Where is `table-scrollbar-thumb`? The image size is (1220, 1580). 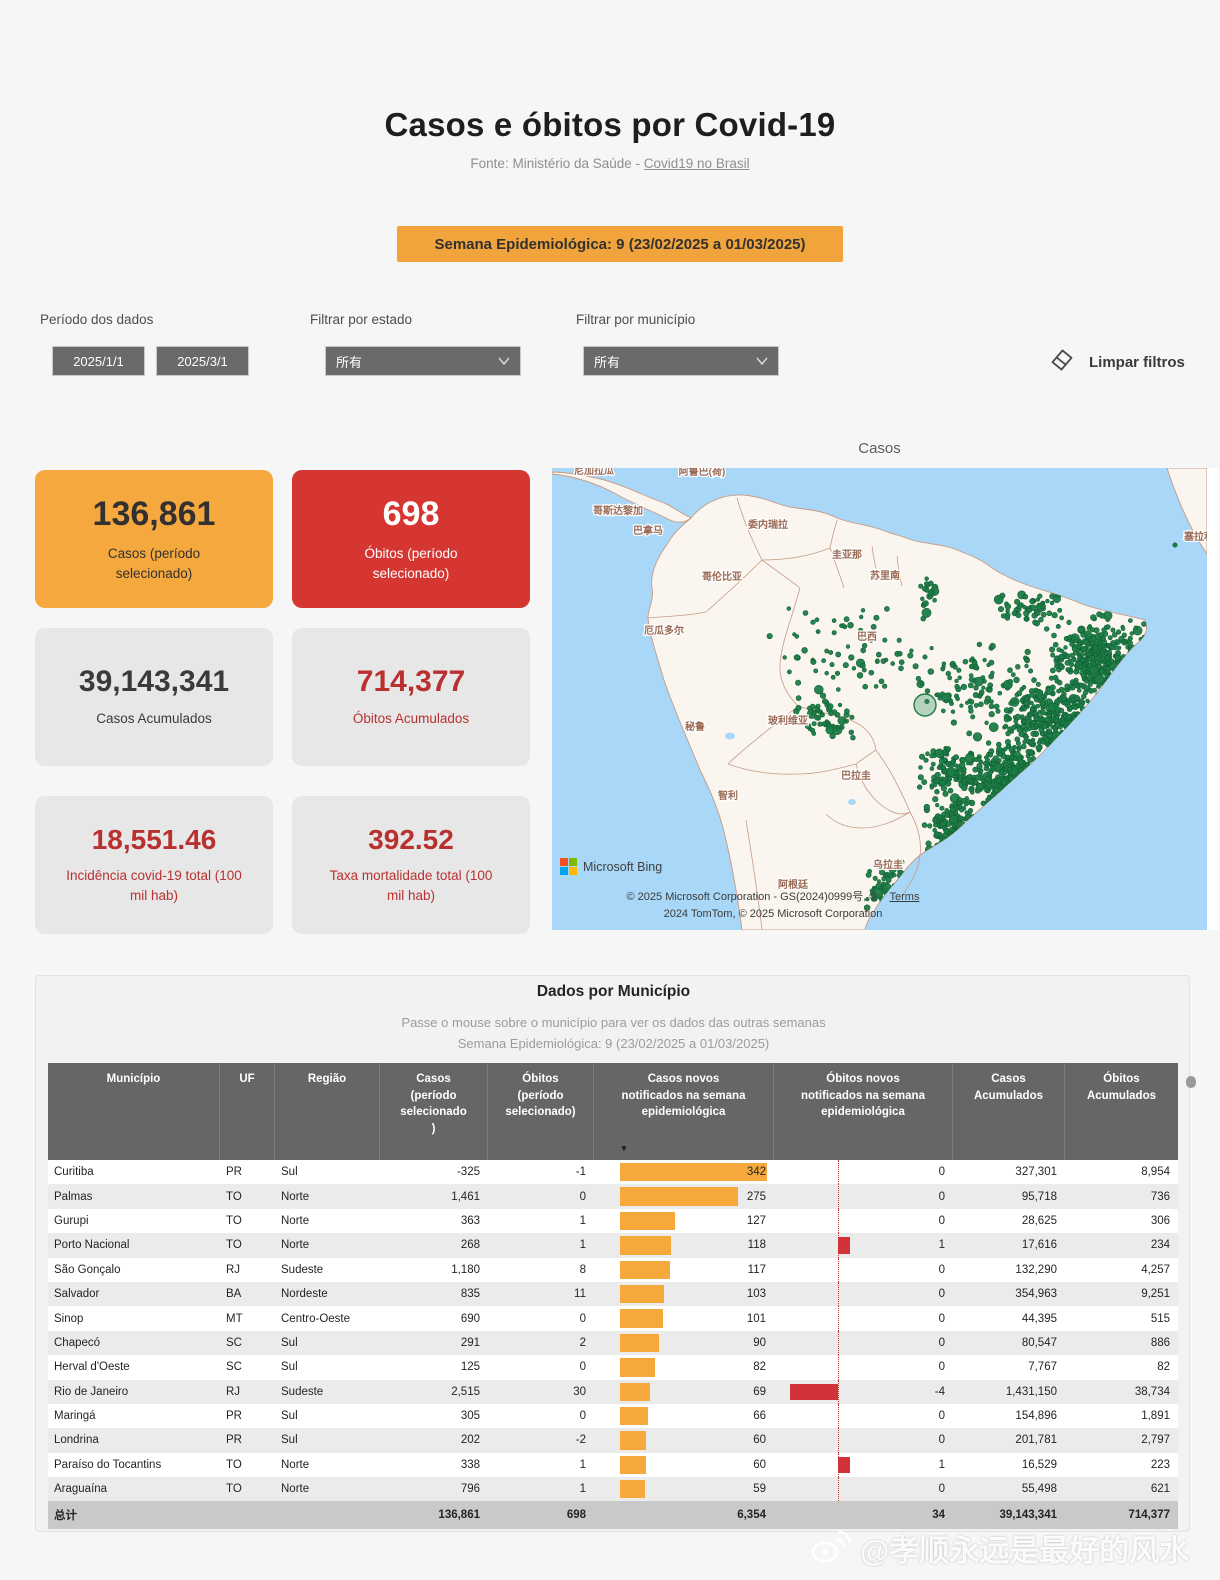
table-scrollbar-thumb is located at coordinates (1191, 1082).